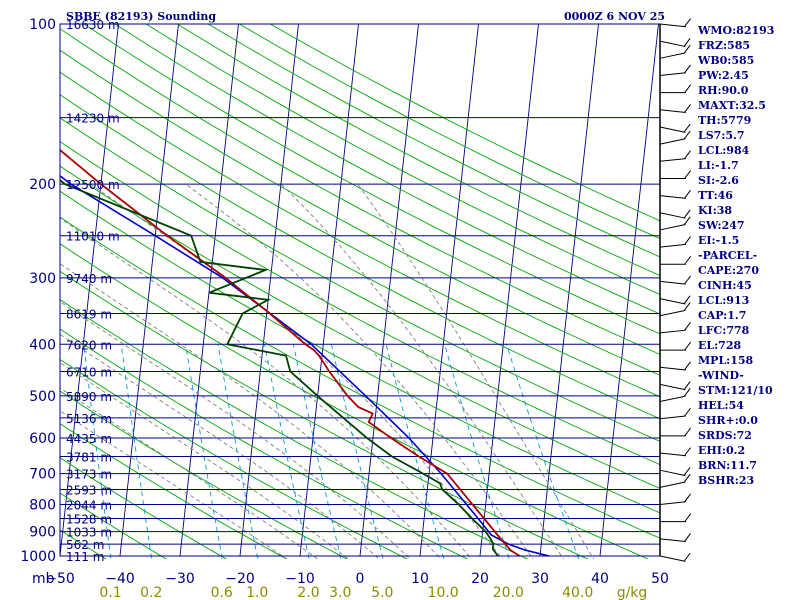  What do you see at coordinates (42, 345) in the screenshot?
I see `pressure-label: 400` at bounding box center [42, 345].